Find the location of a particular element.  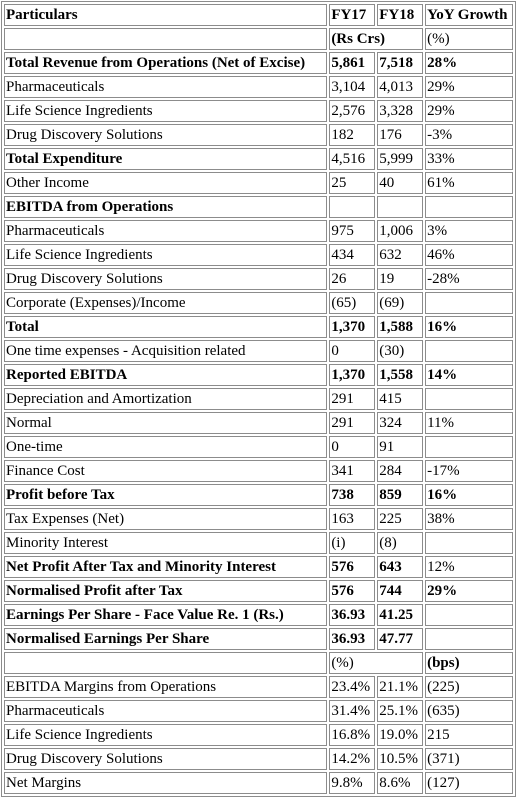

table-row: Minority Interest (i) (8) is located at coordinates (258, 543).